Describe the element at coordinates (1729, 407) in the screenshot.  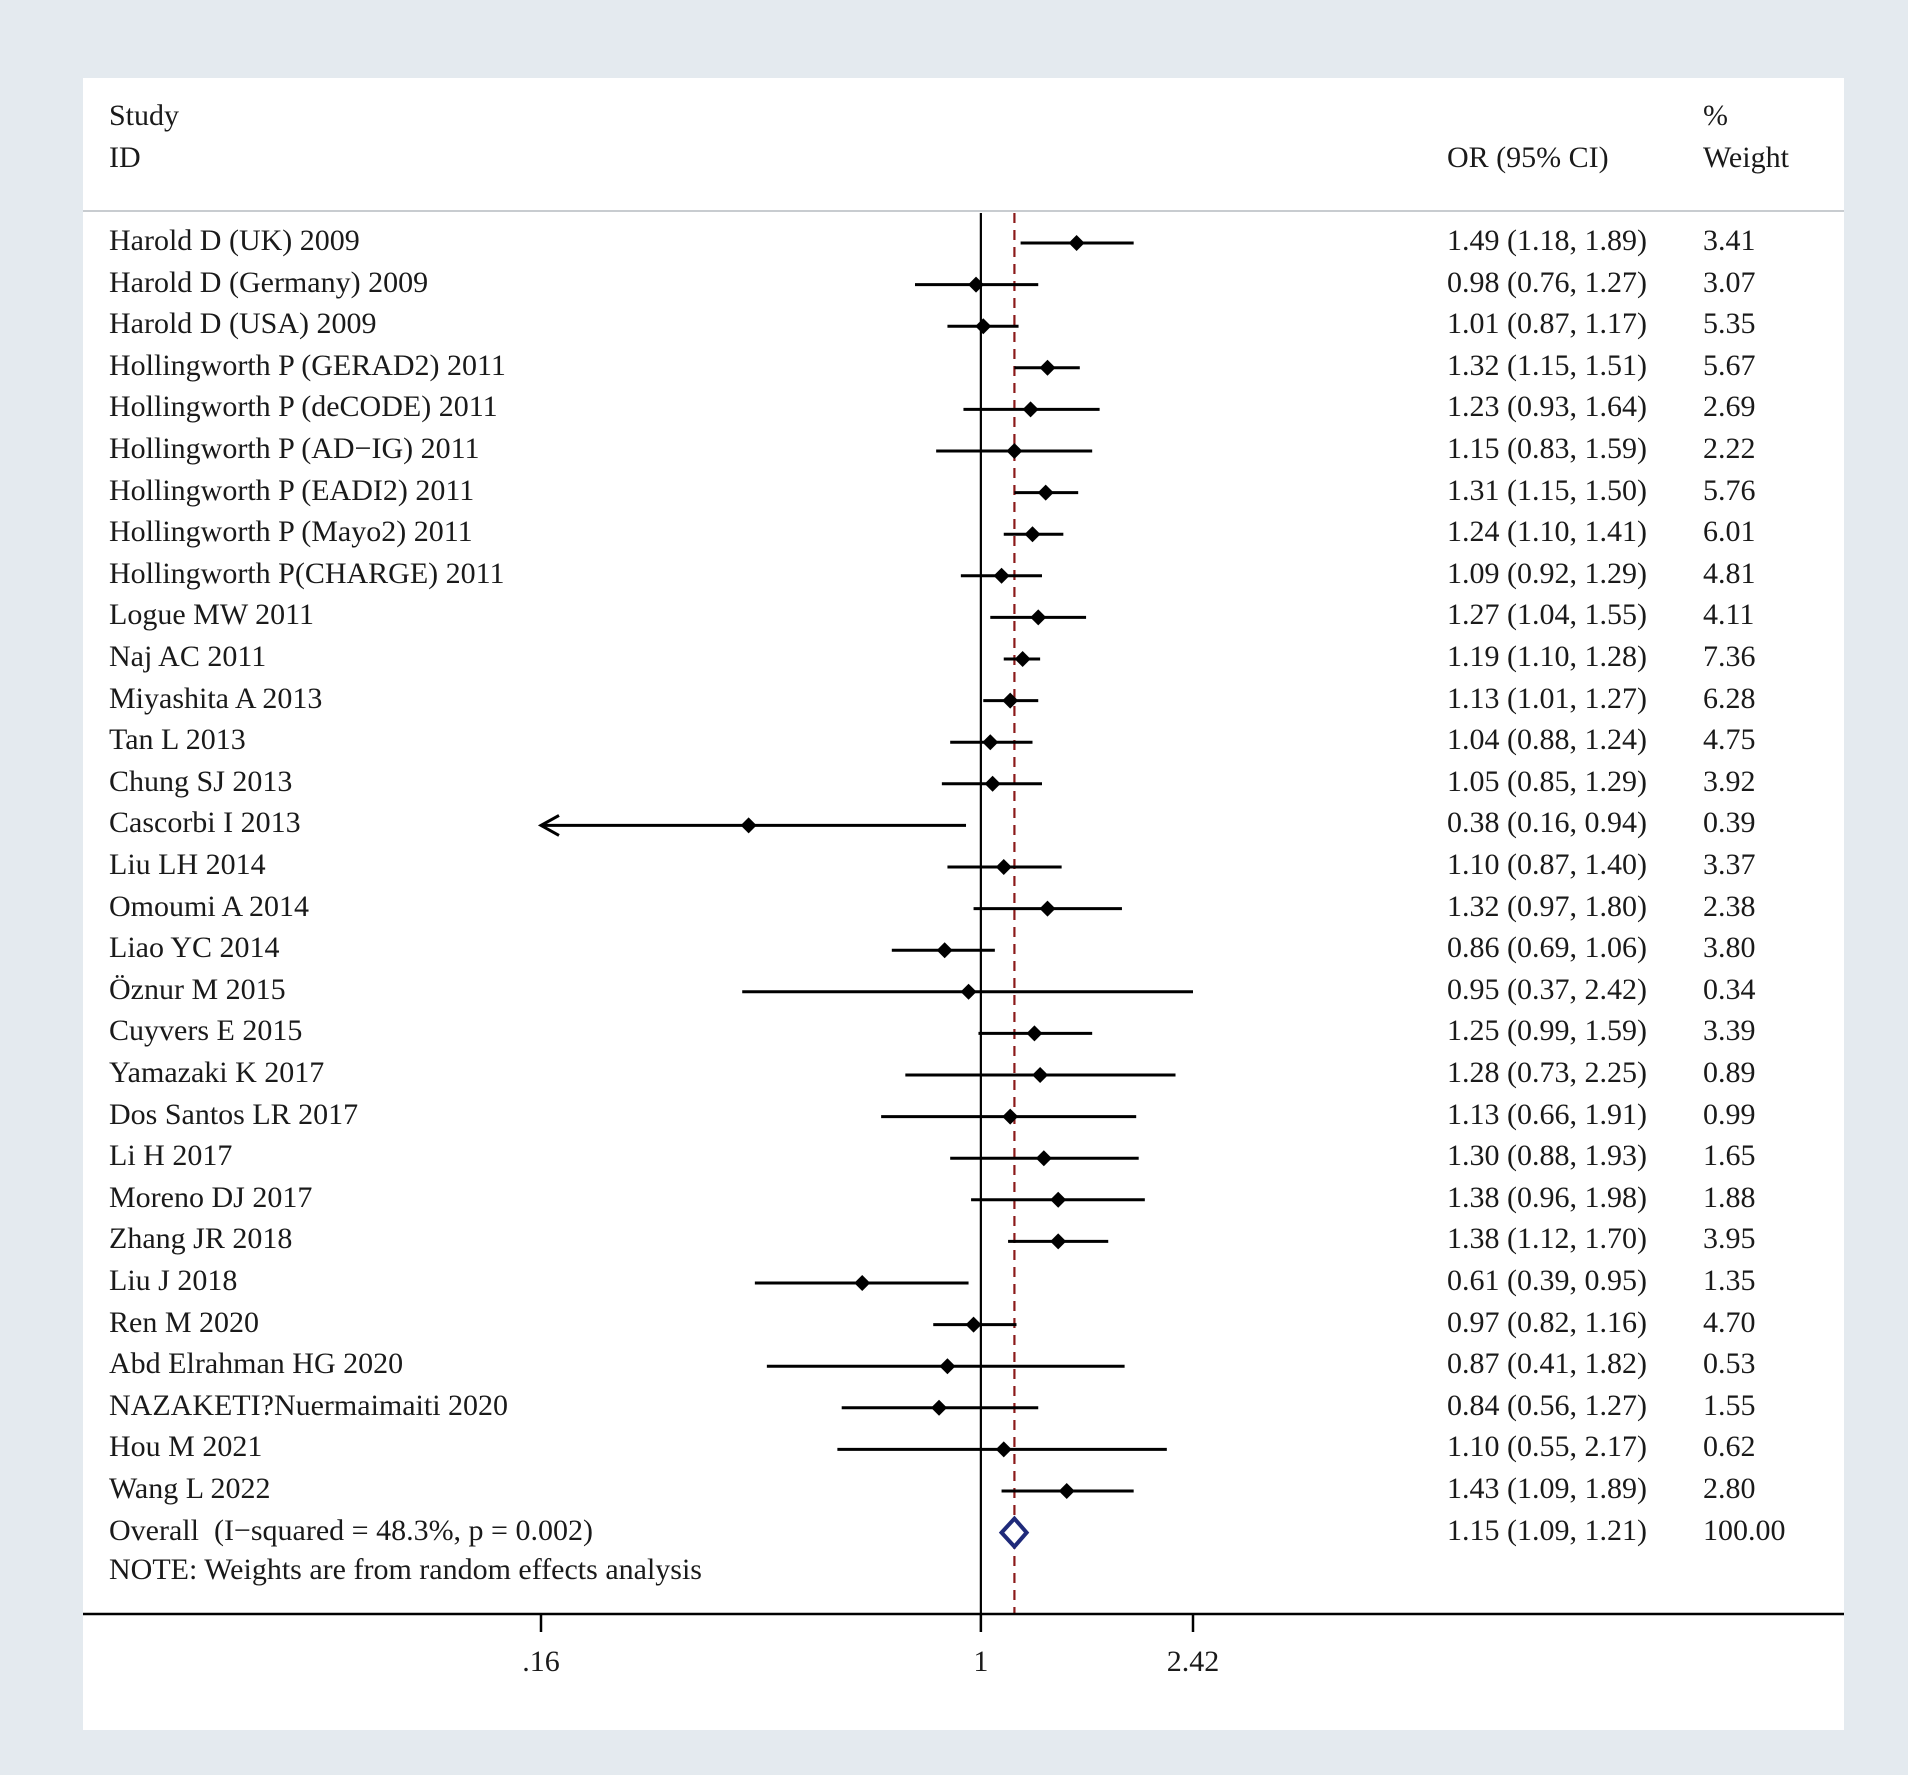
I see `study-weight: 2.69` at that location.